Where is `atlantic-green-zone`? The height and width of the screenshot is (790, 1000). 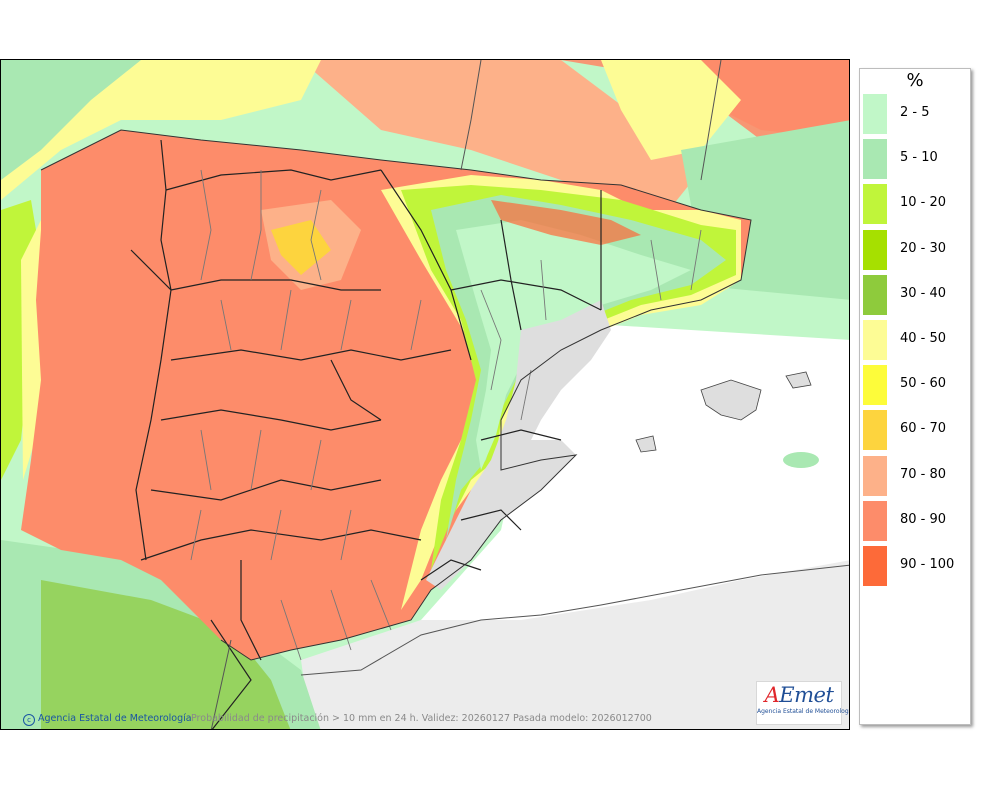 atlantic-green-zone is located at coordinates (71, 120).